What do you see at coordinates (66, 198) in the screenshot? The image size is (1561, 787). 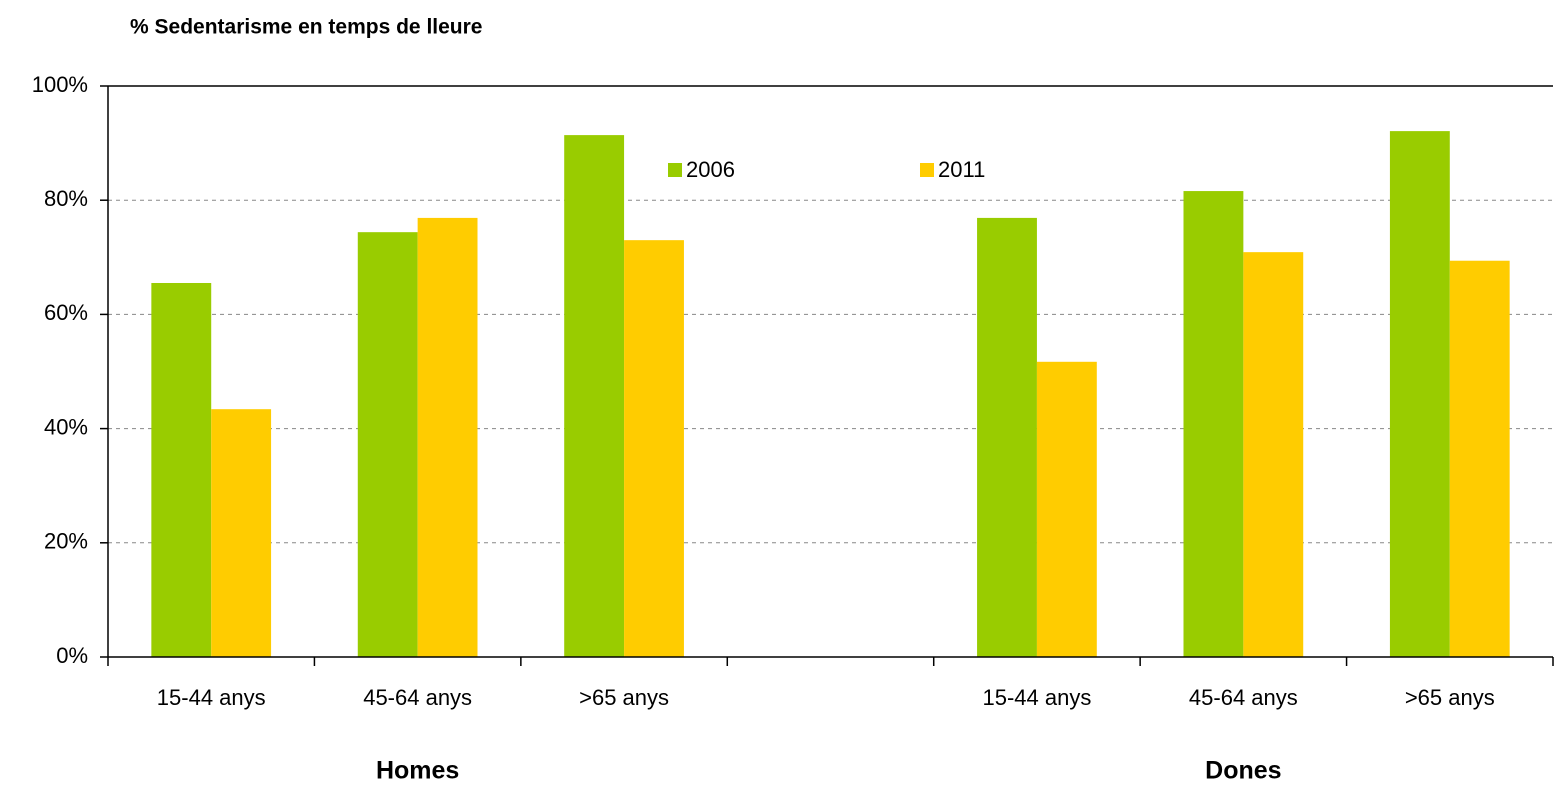 I see `y-tick-label: 80%` at bounding box center [66, 198].